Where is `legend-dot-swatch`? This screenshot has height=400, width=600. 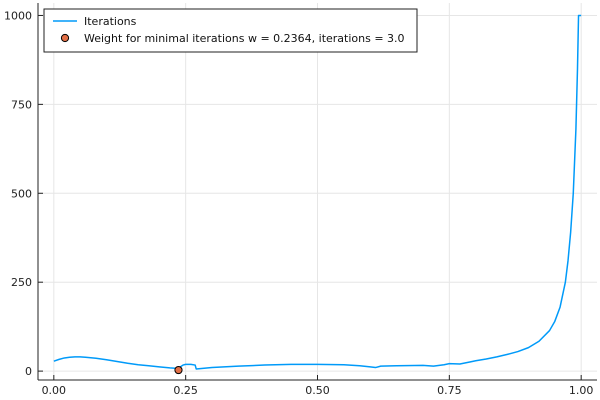 legend-dot-swatch is located at coordinates (65, 38).